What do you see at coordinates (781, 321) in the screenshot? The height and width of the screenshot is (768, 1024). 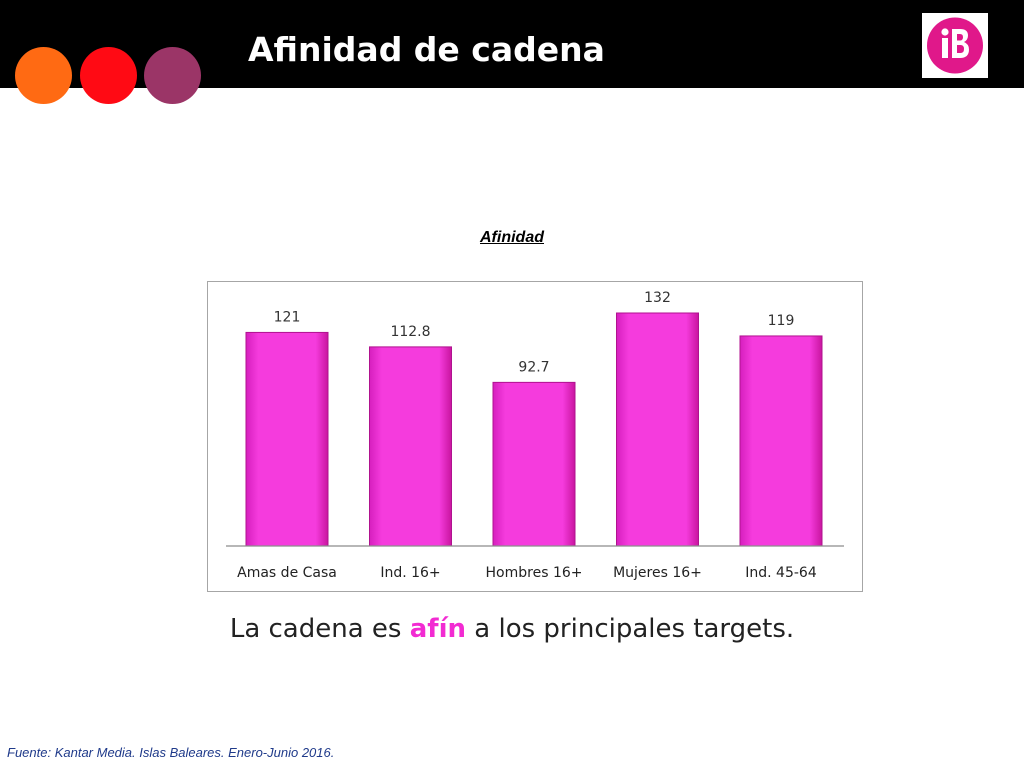 I see `data-label-4: 119` at bounding box center [781, 321].